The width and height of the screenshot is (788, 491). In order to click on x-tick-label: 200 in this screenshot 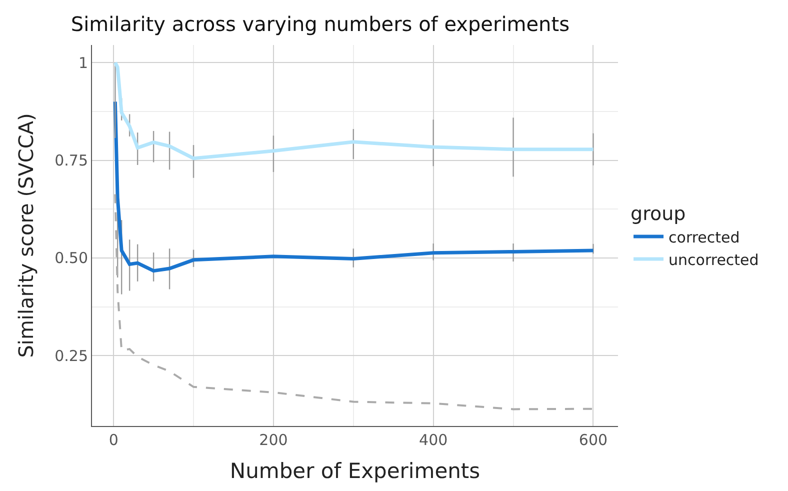, I will do `click(273, 440)`.